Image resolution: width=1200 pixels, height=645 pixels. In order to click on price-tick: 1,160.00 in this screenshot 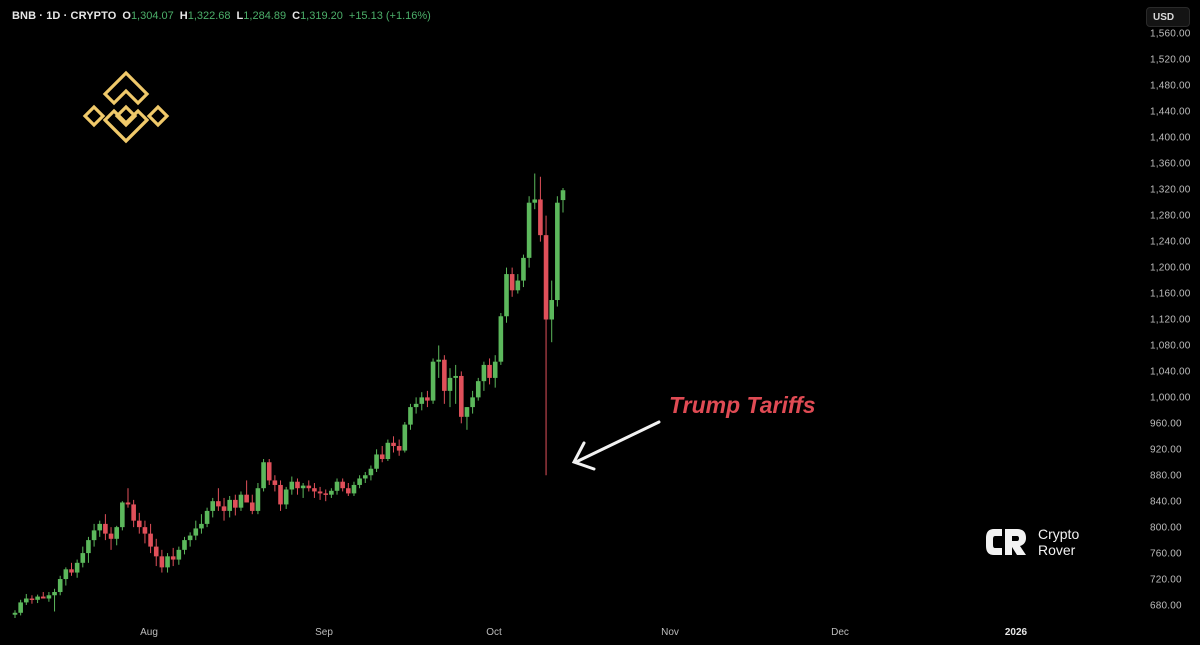, I will do `click(1170, 294)`.